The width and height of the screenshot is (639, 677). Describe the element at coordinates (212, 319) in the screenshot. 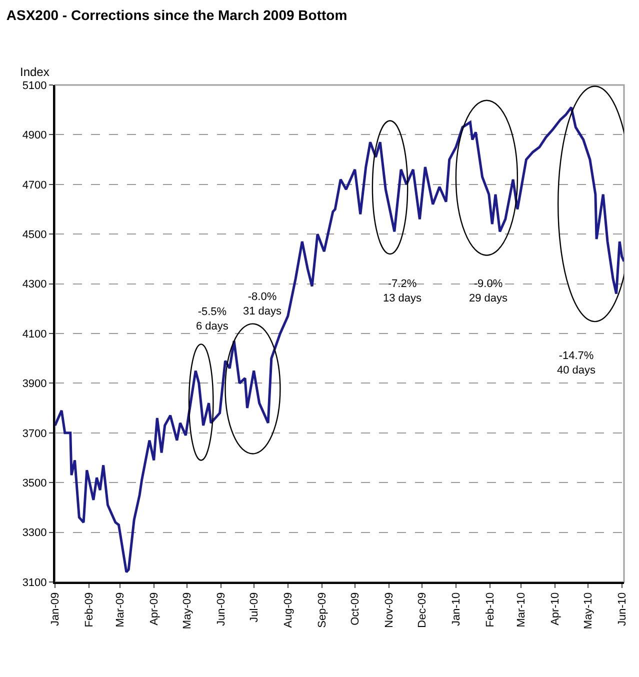

I see `annotation: -5.5% 6 days` at that location.